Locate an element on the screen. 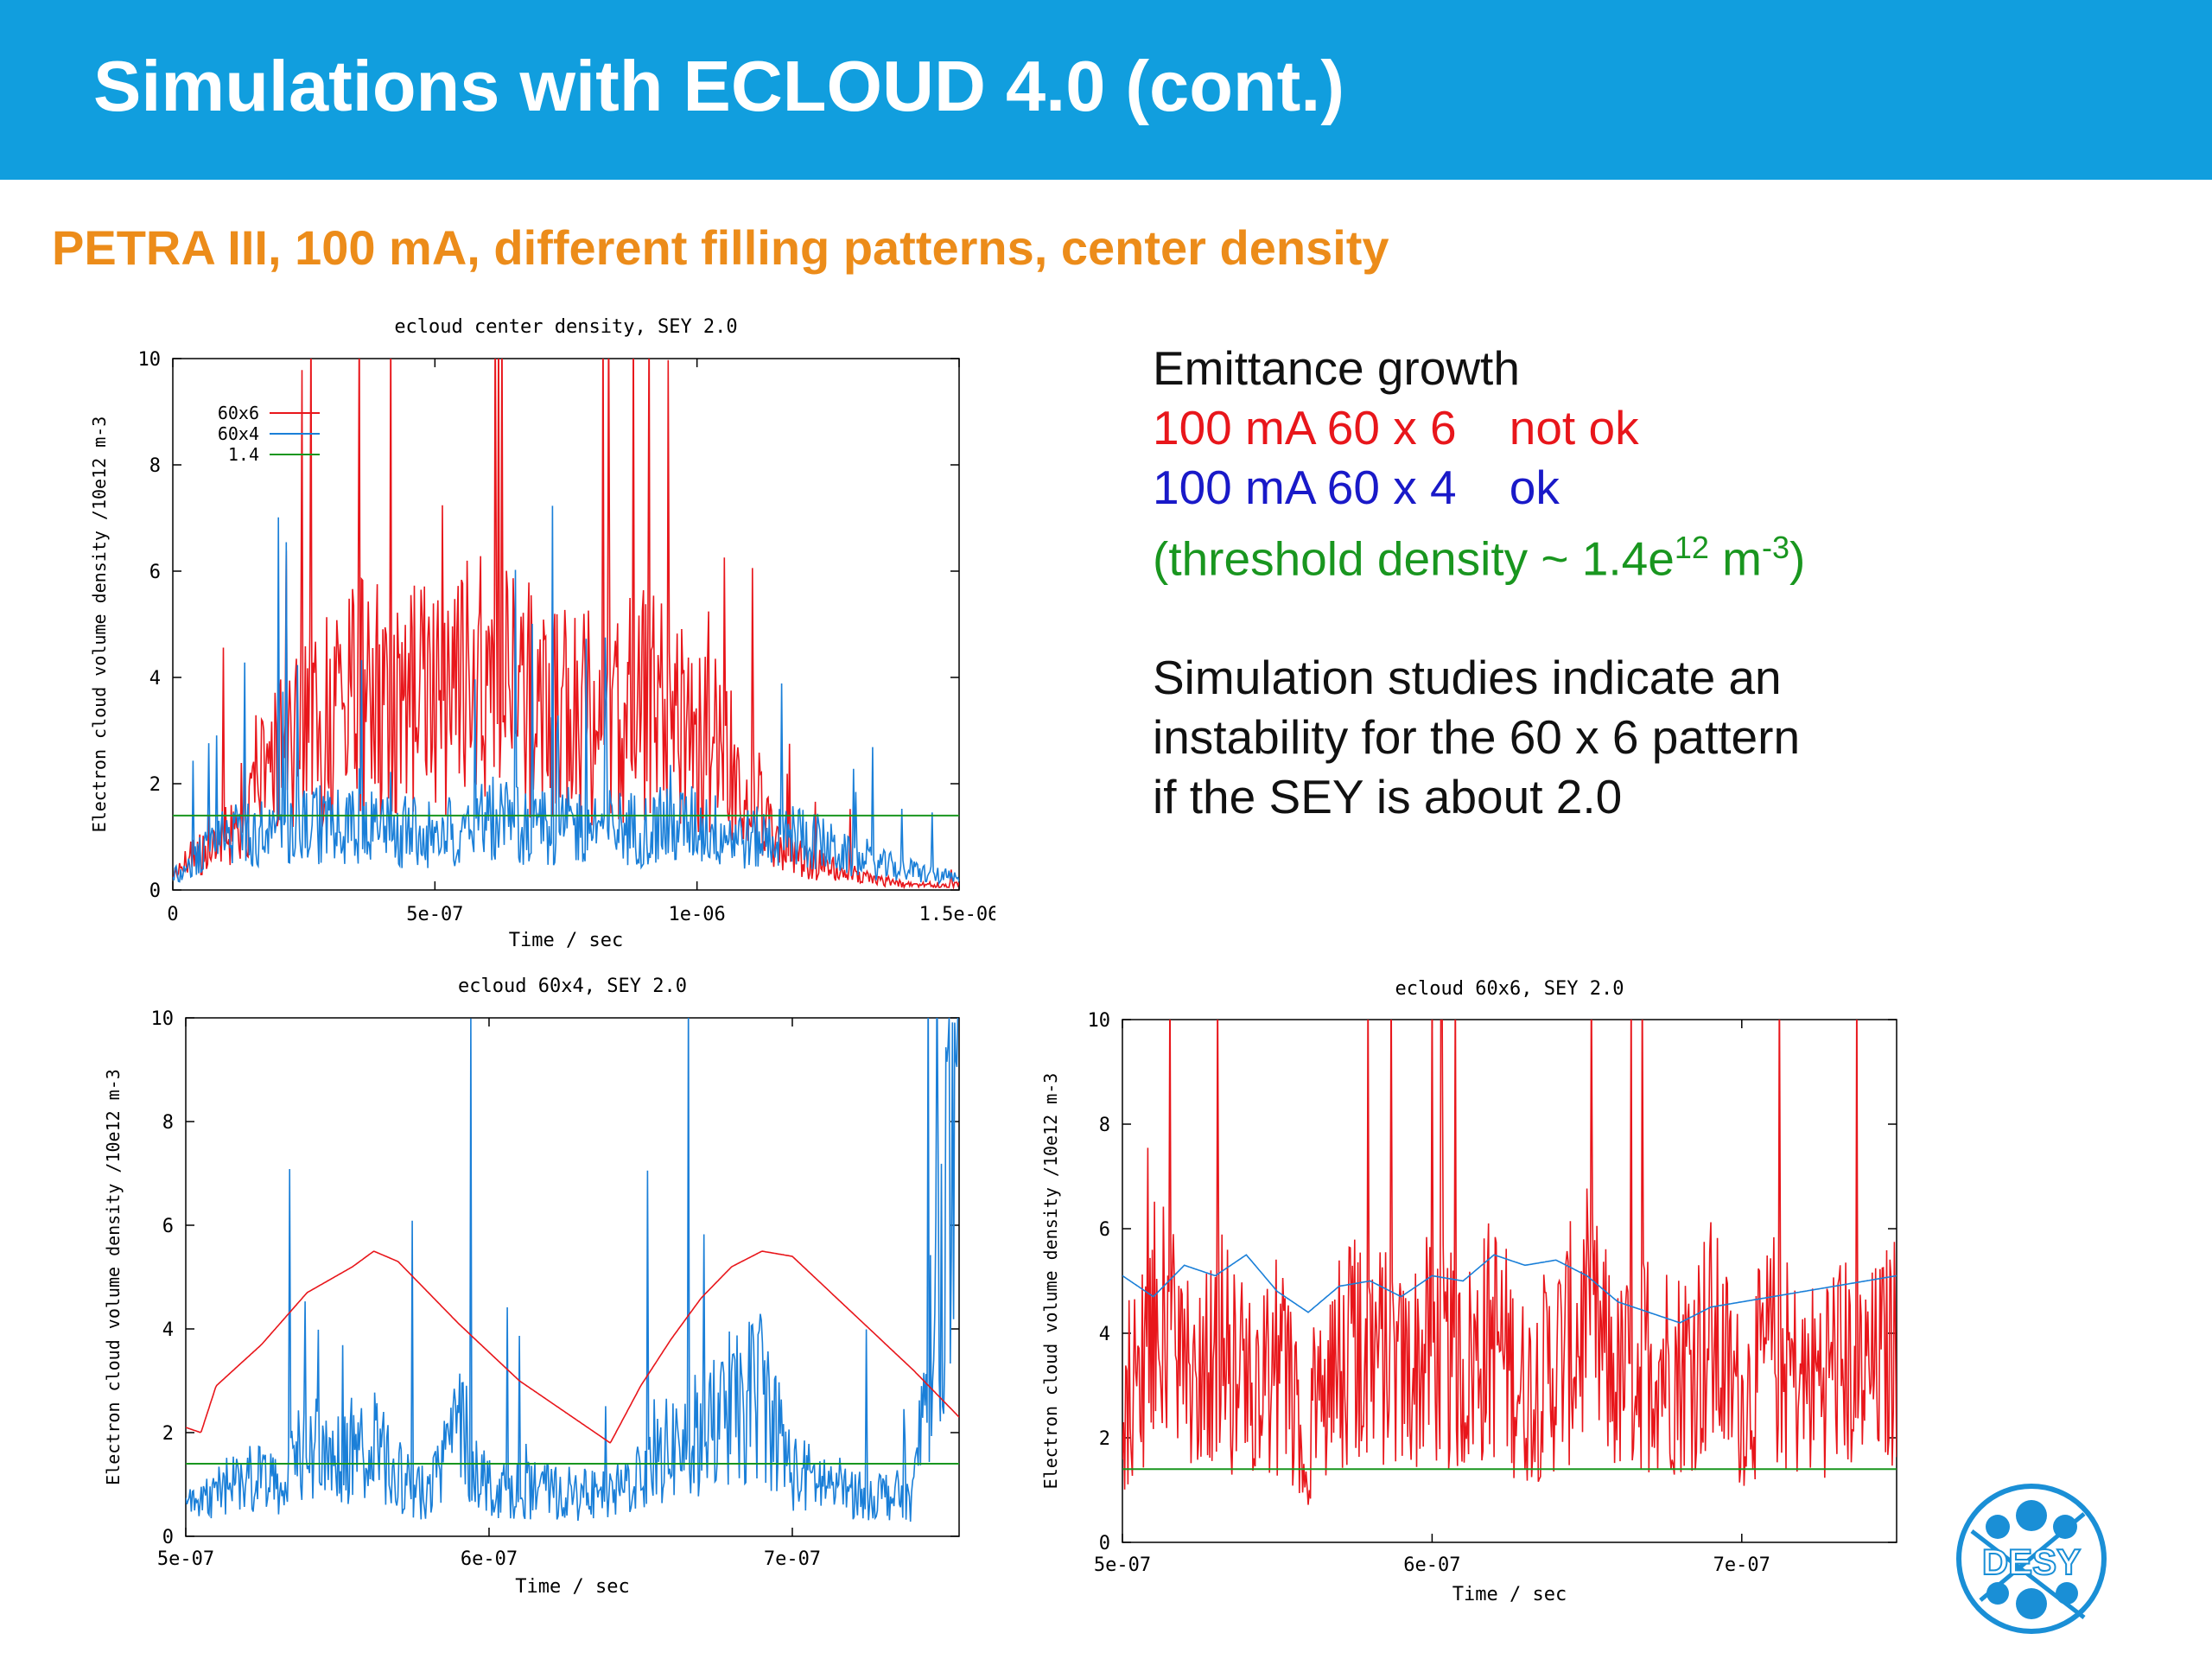 This screenshot has width=2212, height=1659. slide-title: Simulations with ECLOUD 4.0 (cont.) is located at coordinates (718, 86).